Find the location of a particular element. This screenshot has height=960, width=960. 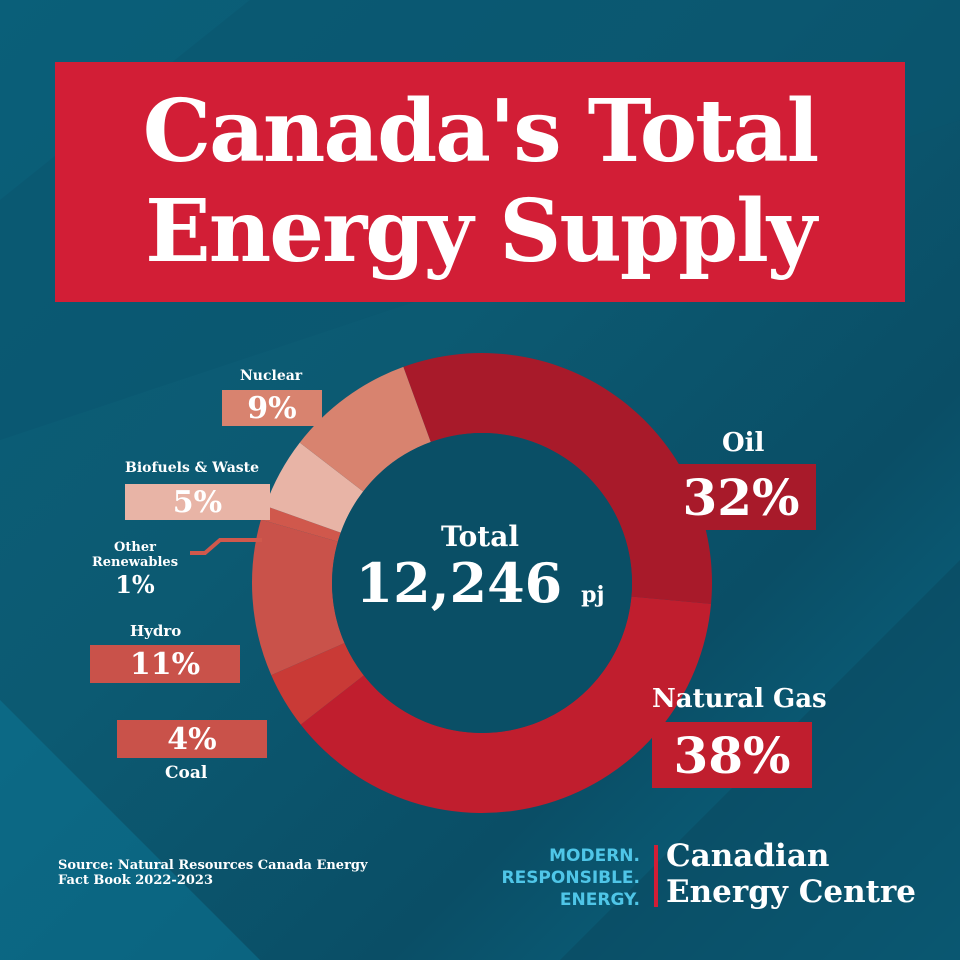

other-renewables-pct: 1% is located at coordinates (135, 584).